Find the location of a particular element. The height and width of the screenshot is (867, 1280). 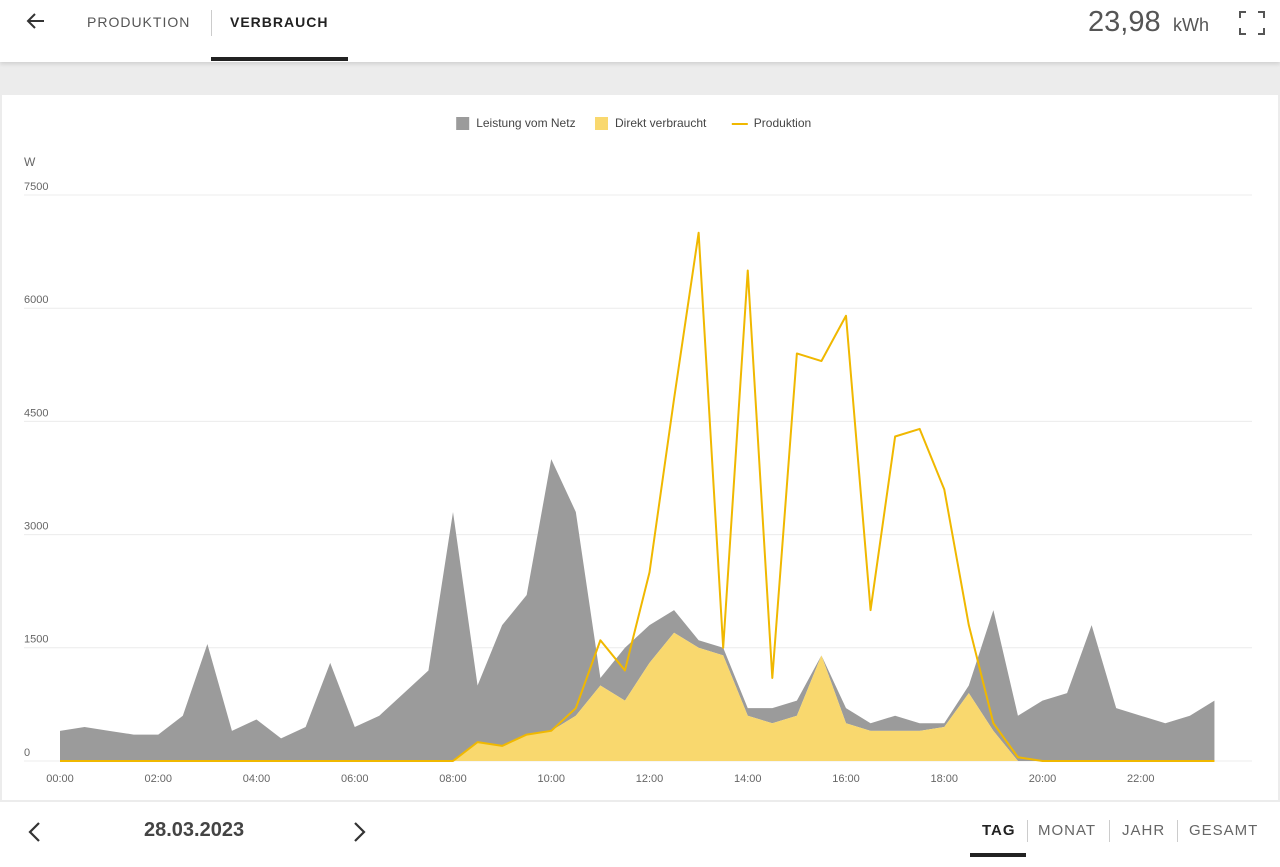

tab-produktion: PRODUKTION is located at coordinates (139, 22).